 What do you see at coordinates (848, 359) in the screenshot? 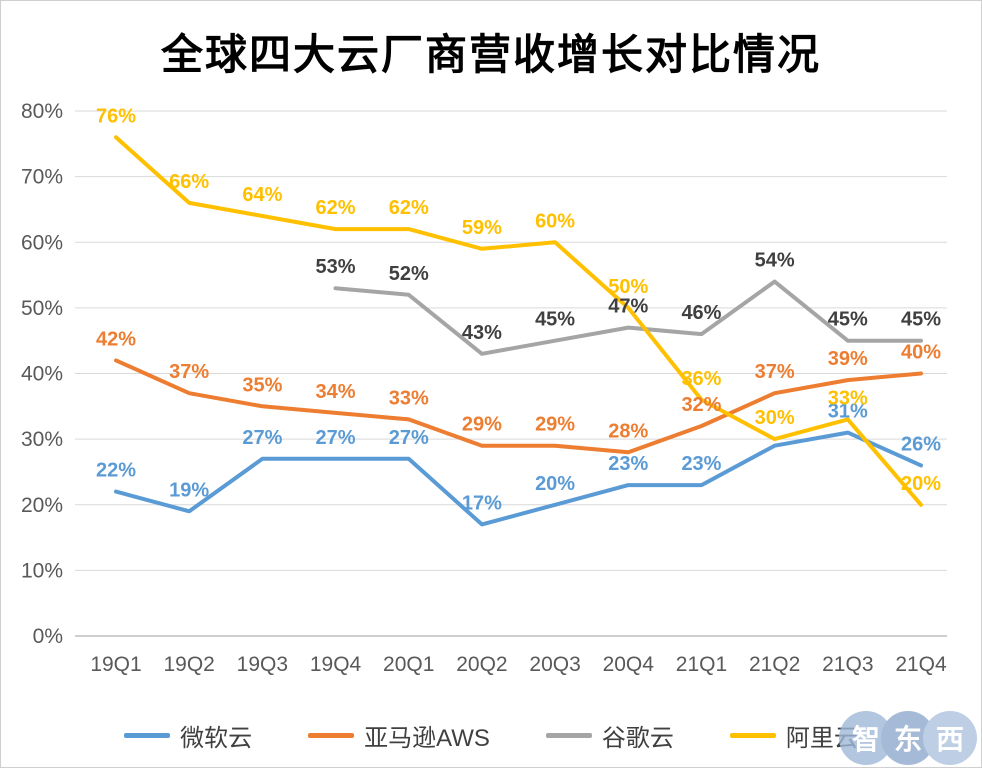
I see `data-label-amazon-aws: 39%` at bounding box center [848, 359].